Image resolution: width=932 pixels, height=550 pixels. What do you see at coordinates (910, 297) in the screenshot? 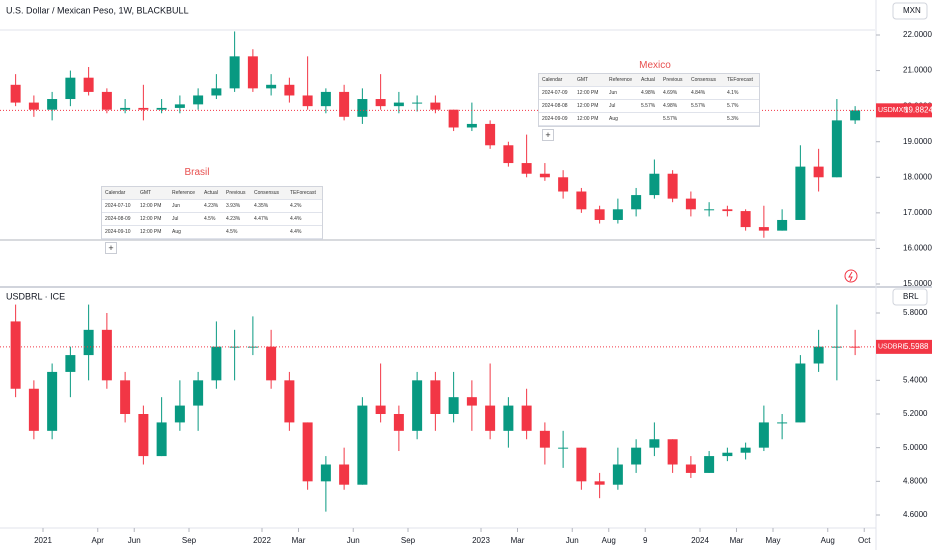
I see `currency-box` at bounding box center [910, 297].